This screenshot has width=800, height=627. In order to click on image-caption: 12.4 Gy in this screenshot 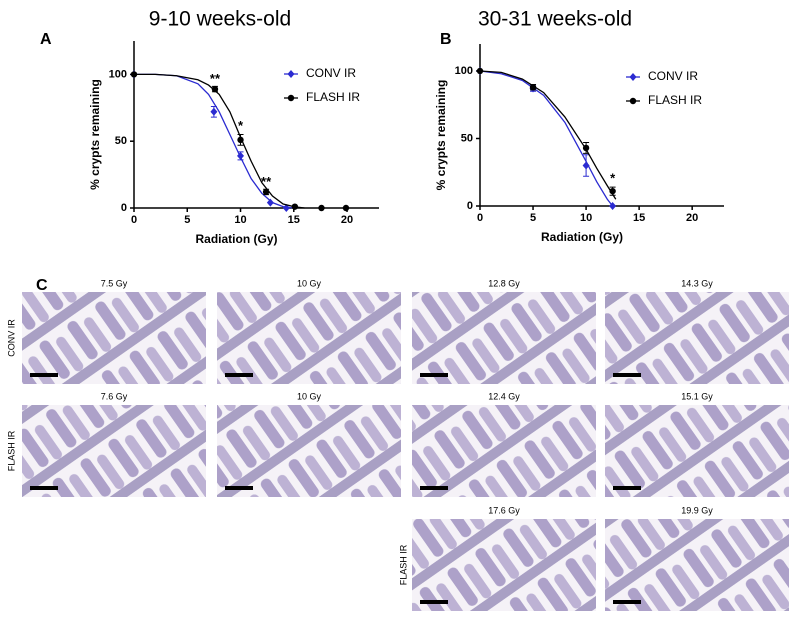, I will do `click(504, 396)`.